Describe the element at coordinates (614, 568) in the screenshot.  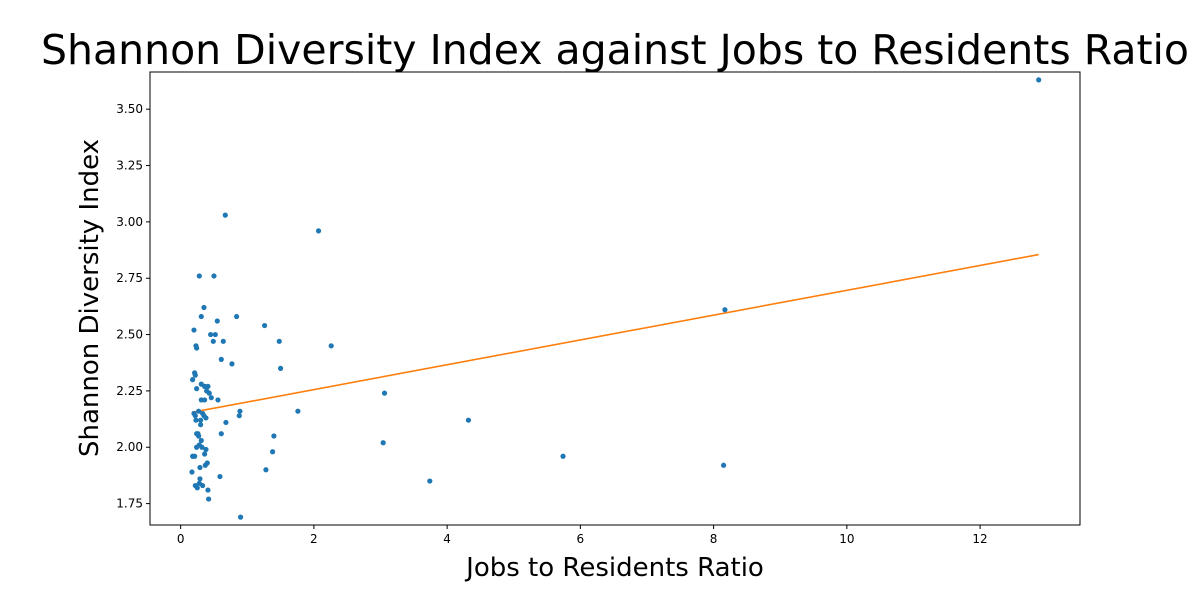
I see `x-axis-label: Jobs to Residents Ratio` at that location.